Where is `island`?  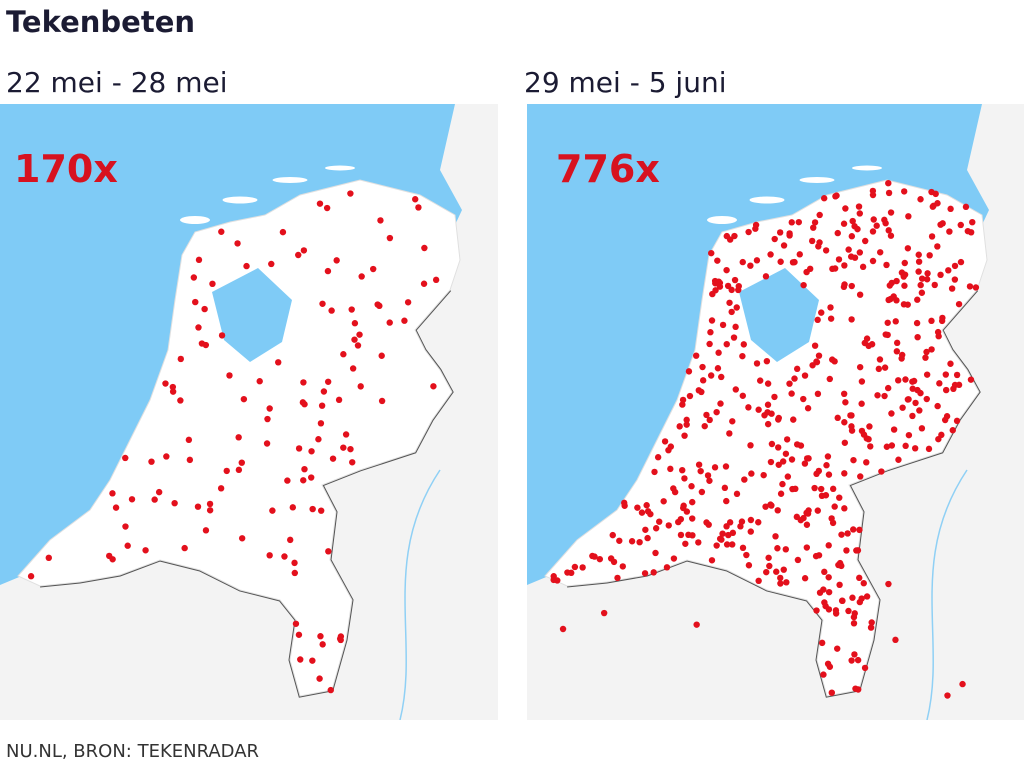 island is located at coordinates (195, 220).